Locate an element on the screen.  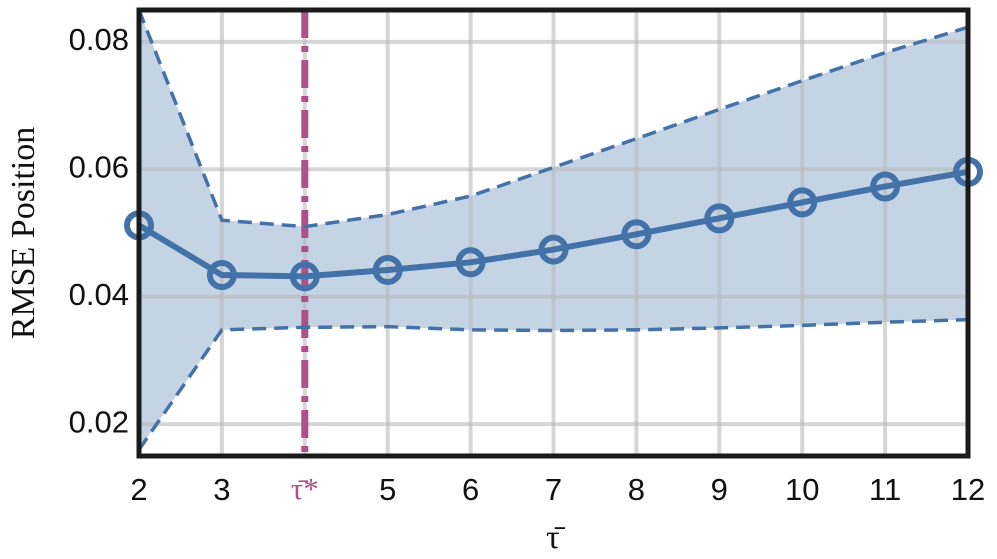
x-tick-label: 7 is located at coordinates (553, 489).